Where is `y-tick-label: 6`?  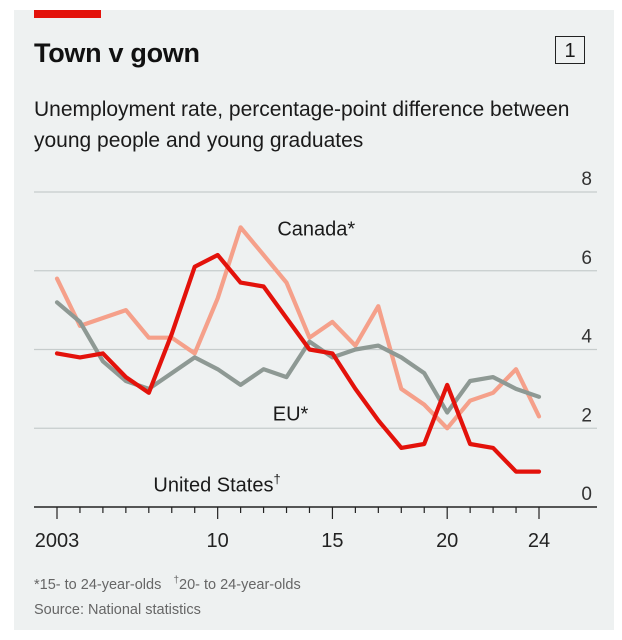
y-tick-label: 6 is located at coordinates (586, 258).